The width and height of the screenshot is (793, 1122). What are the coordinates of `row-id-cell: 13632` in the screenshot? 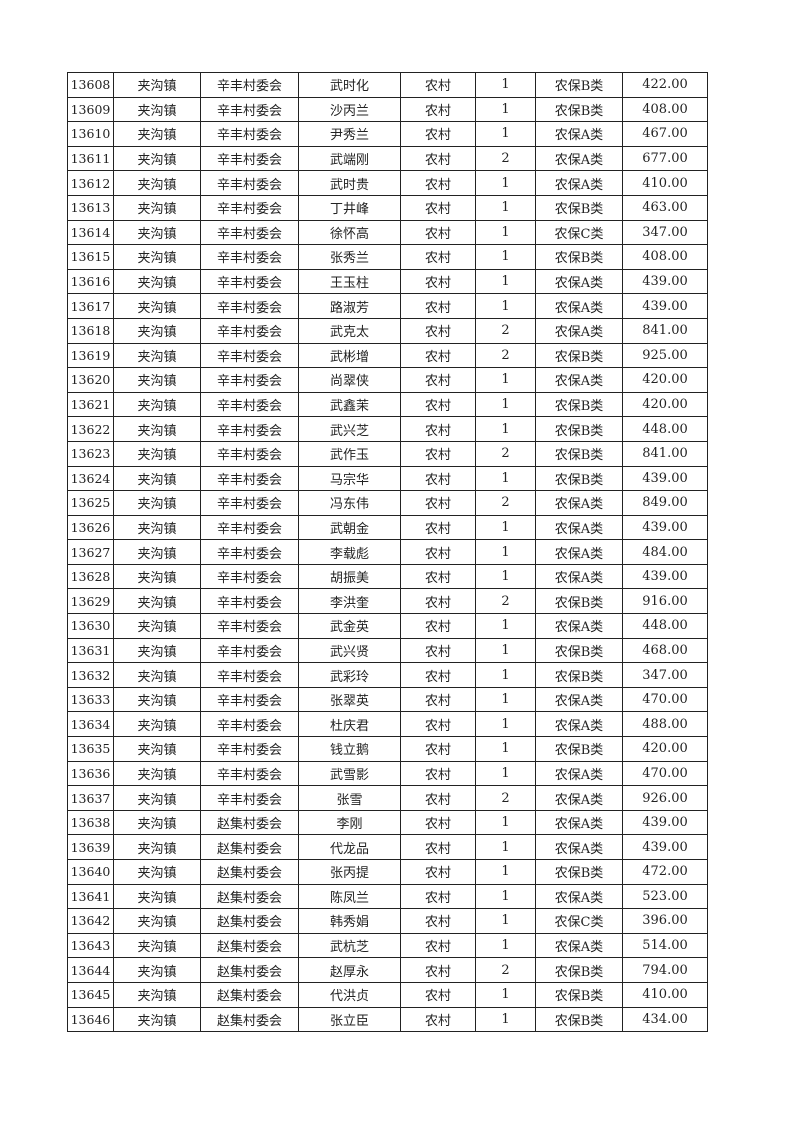 It's located at (90, 675).